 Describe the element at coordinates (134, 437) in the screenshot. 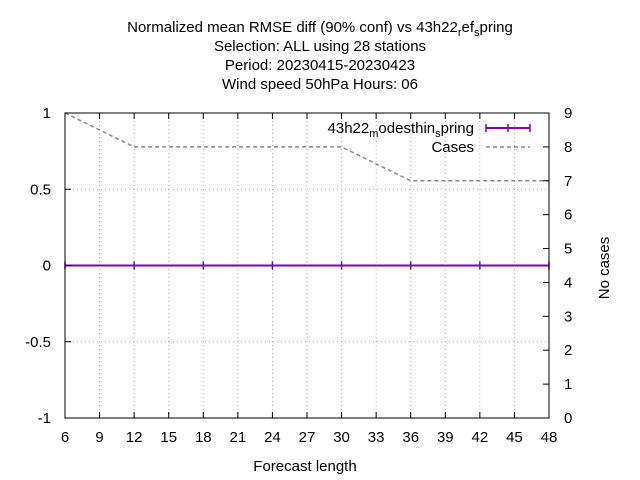

I see `x-tick-label: 12` at that location.